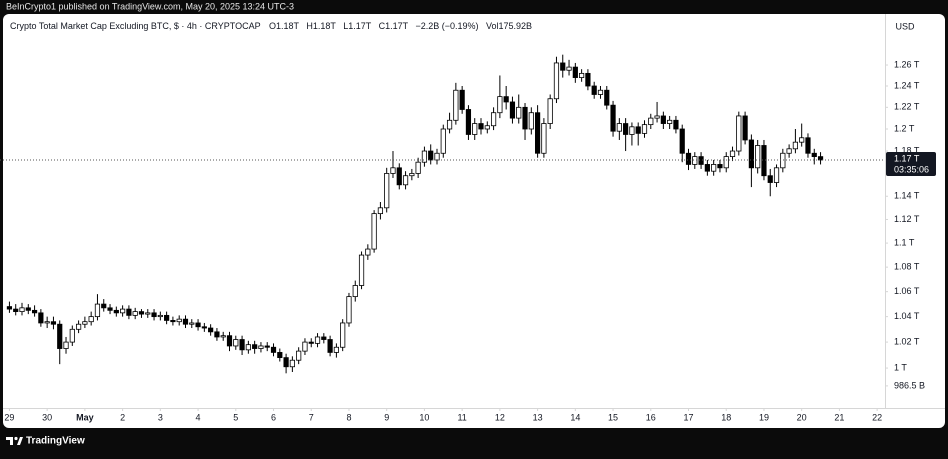  What do you see at coordinates (509, 26) in the screenshot?
I see `legend-volume: Vol175.92B` at bounding box center [509, 26].